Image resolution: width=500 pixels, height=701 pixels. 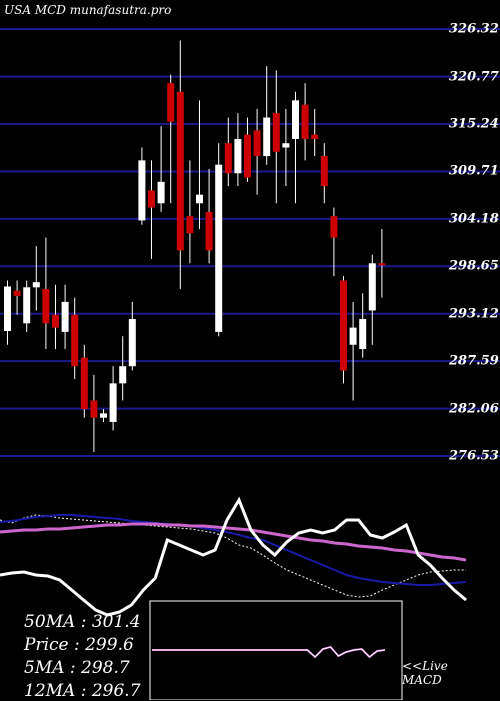 What do you see at coordinates (77, 668) in the screenshot?
I see `stat-5ma: 5MA : 298.7` at bounding box center [77, 668].